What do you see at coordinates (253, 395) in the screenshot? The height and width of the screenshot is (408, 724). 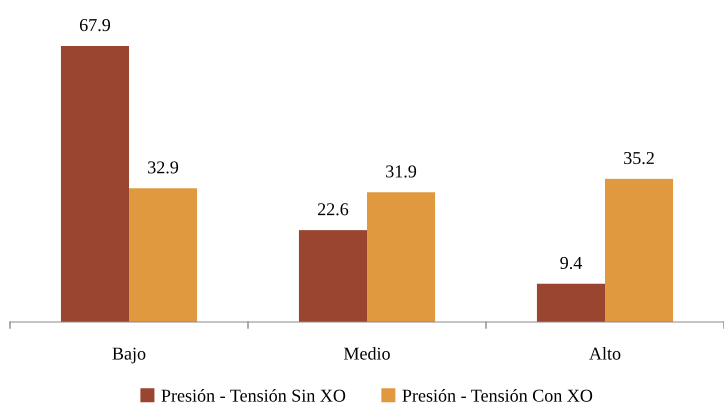 I see `legend-label: Presión - Tensión Sin XO` at bounding box center [253, 395].